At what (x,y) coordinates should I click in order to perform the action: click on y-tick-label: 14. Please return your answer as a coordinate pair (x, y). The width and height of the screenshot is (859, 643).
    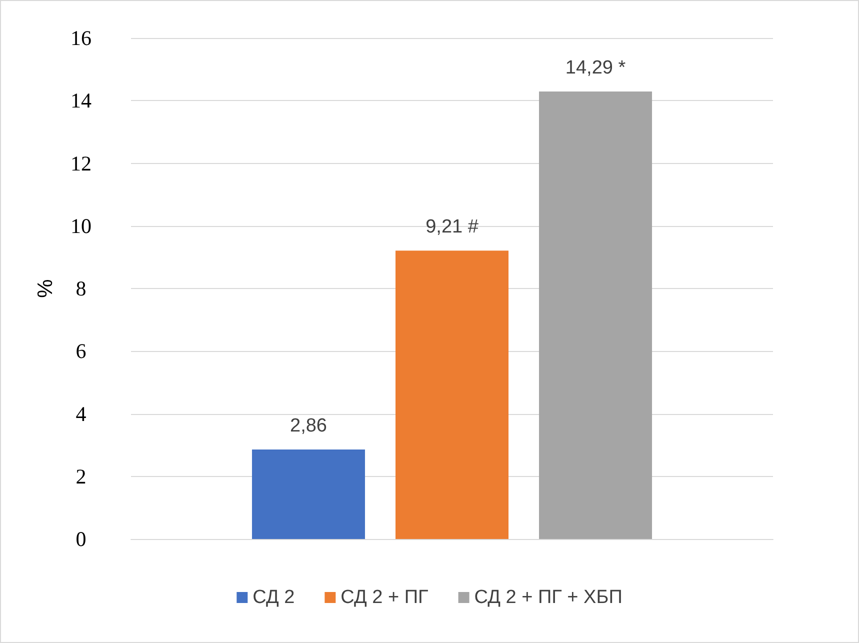
    Looking at the image, I should click on (81, 100).